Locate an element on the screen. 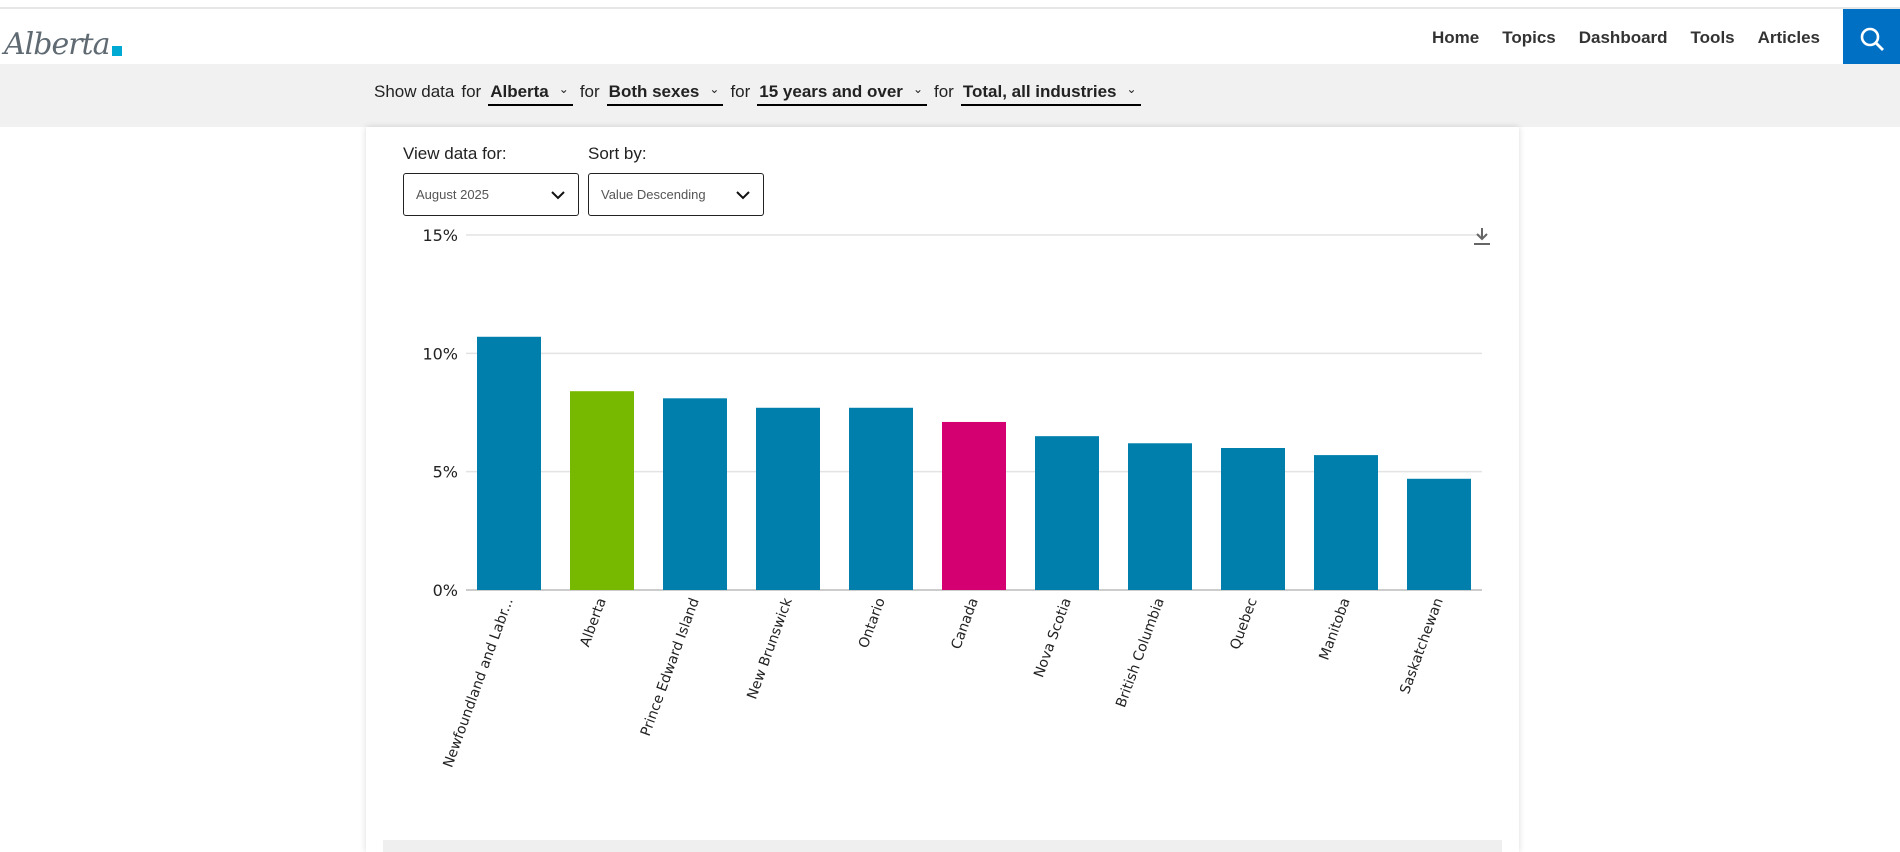 This screenshot has width=1900, height=852. sex-select: Both sexes ⌄ is located at coordinates (665, 94).